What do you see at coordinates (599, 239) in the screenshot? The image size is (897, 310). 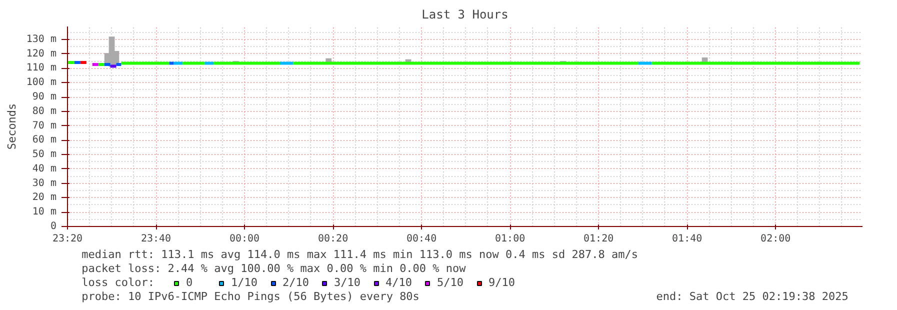 I see `x-tick-label: 01:20` at bounding box center [599, 239].